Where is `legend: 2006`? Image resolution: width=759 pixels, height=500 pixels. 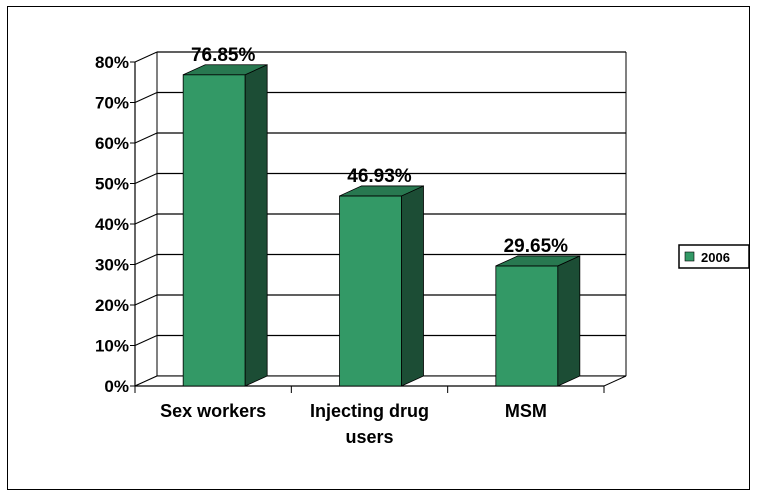
legend: 2006 is located at coordinates (714, 256).